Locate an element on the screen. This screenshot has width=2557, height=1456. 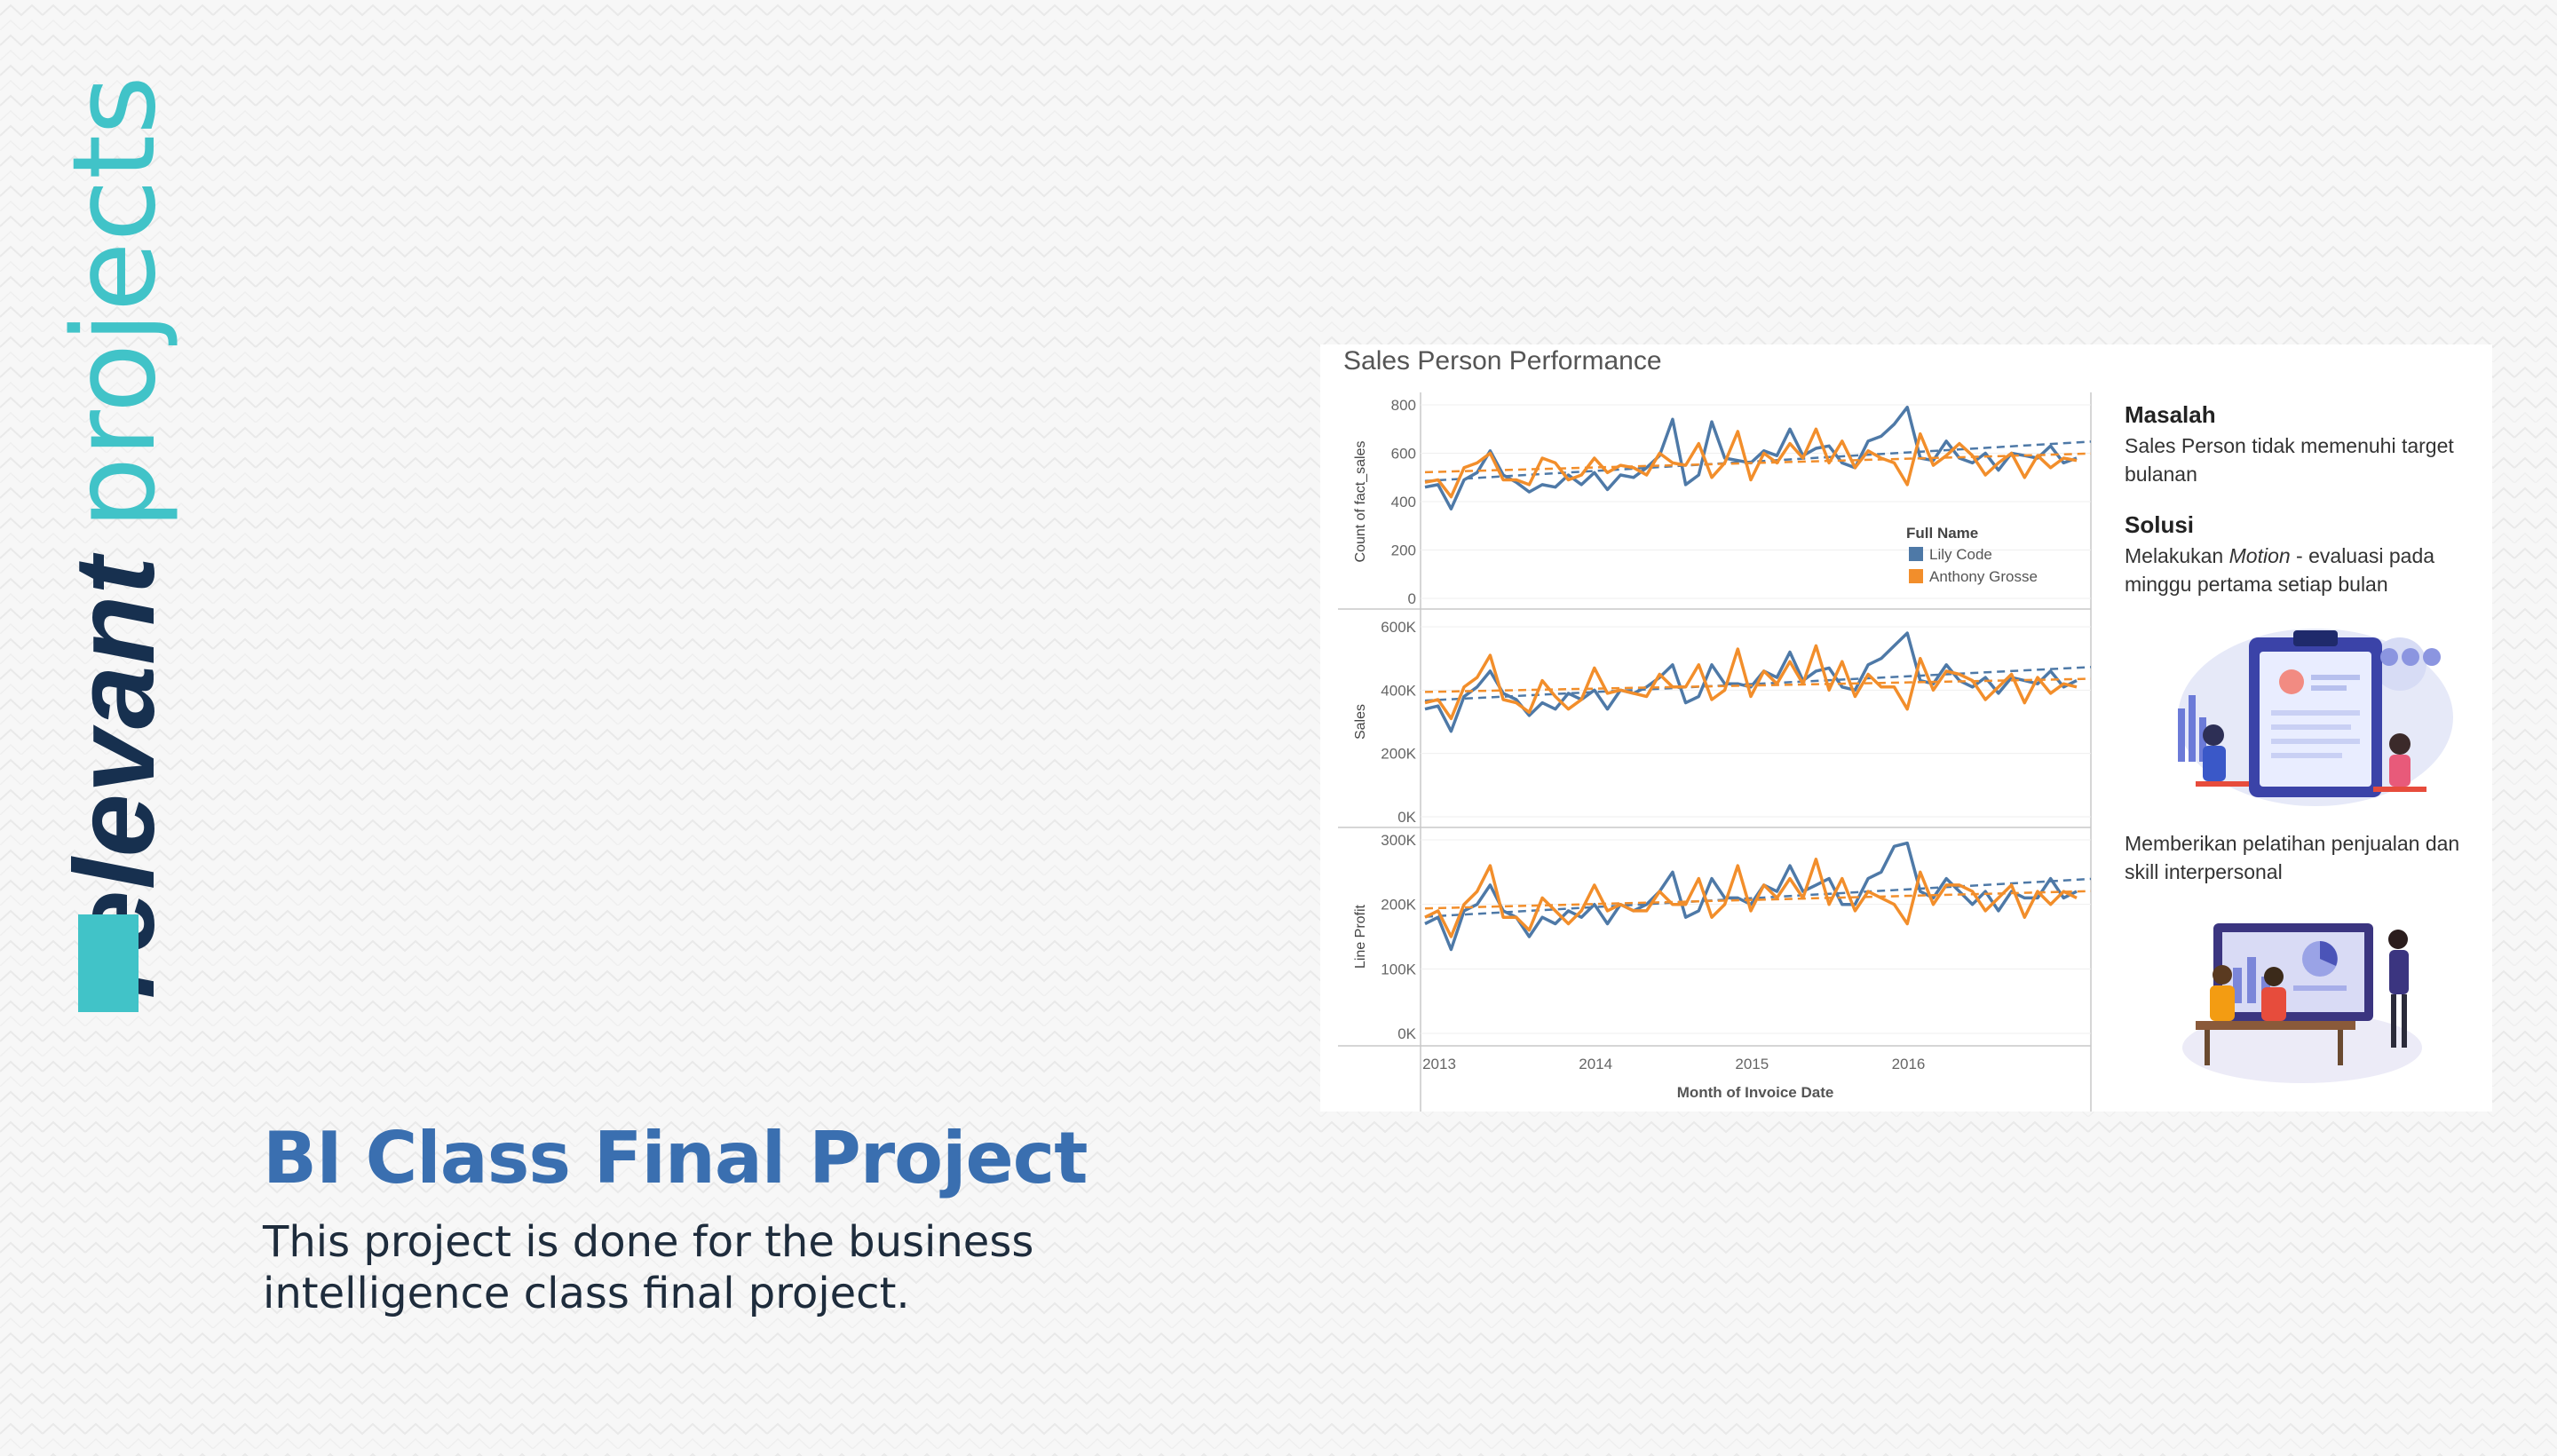
legend-entry: Lily Code is located at coordinates (1960, 554).